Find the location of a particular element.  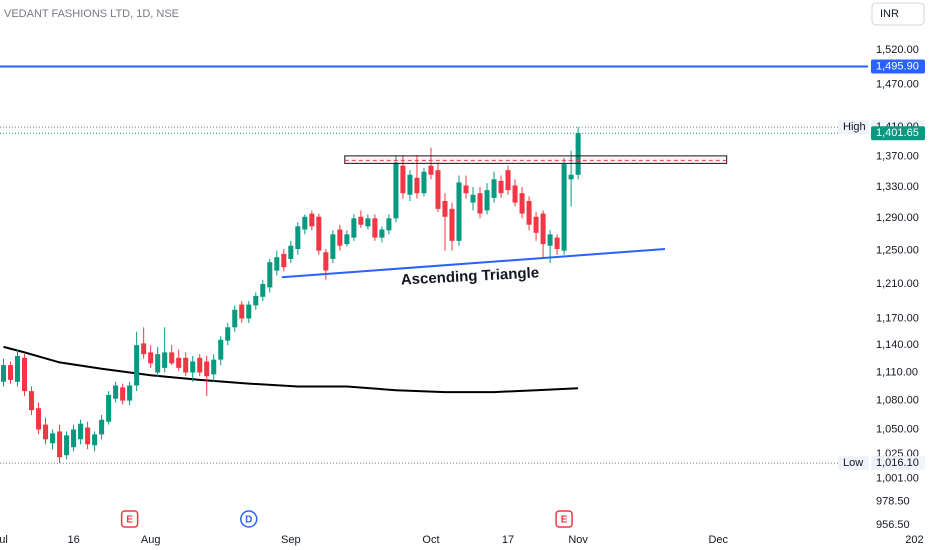

price-tag-label: 1,495.90 is located at coordinates (897, 66).